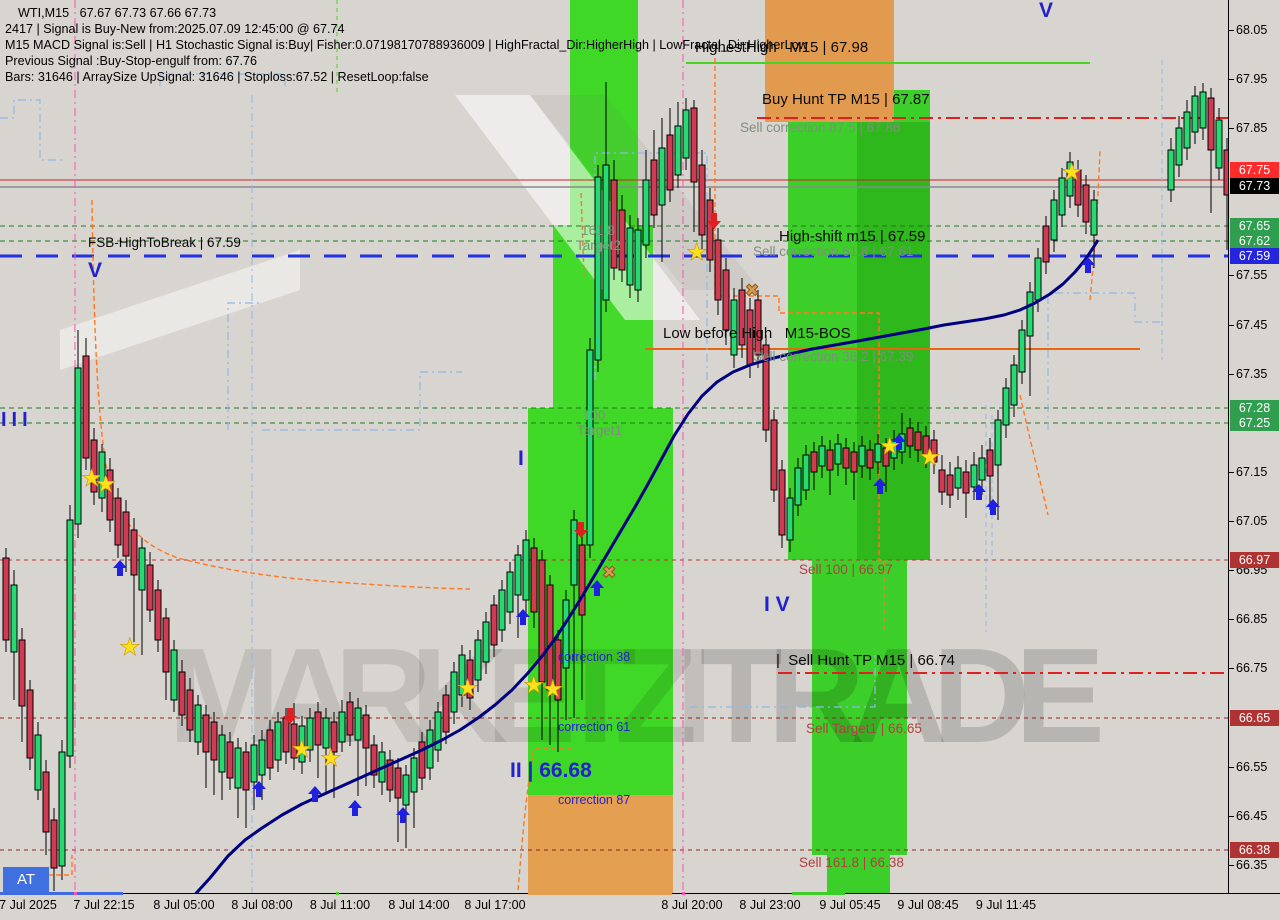  I want to click on time-tick-label: 8 Jul 11:00, so click(340, 905).